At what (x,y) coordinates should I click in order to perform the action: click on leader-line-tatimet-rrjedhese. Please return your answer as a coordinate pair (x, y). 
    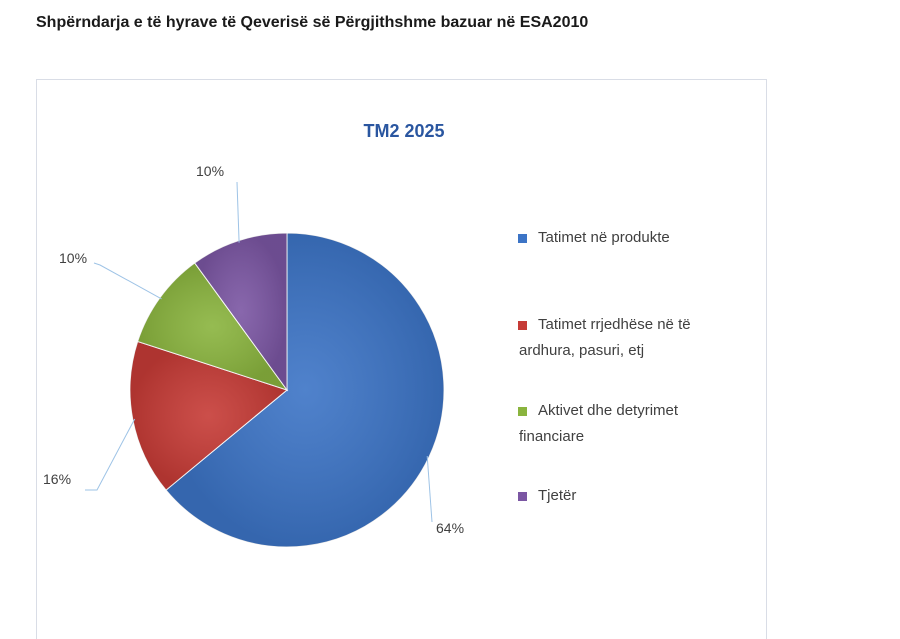
    Looking at the image, I should click on (110, 454).